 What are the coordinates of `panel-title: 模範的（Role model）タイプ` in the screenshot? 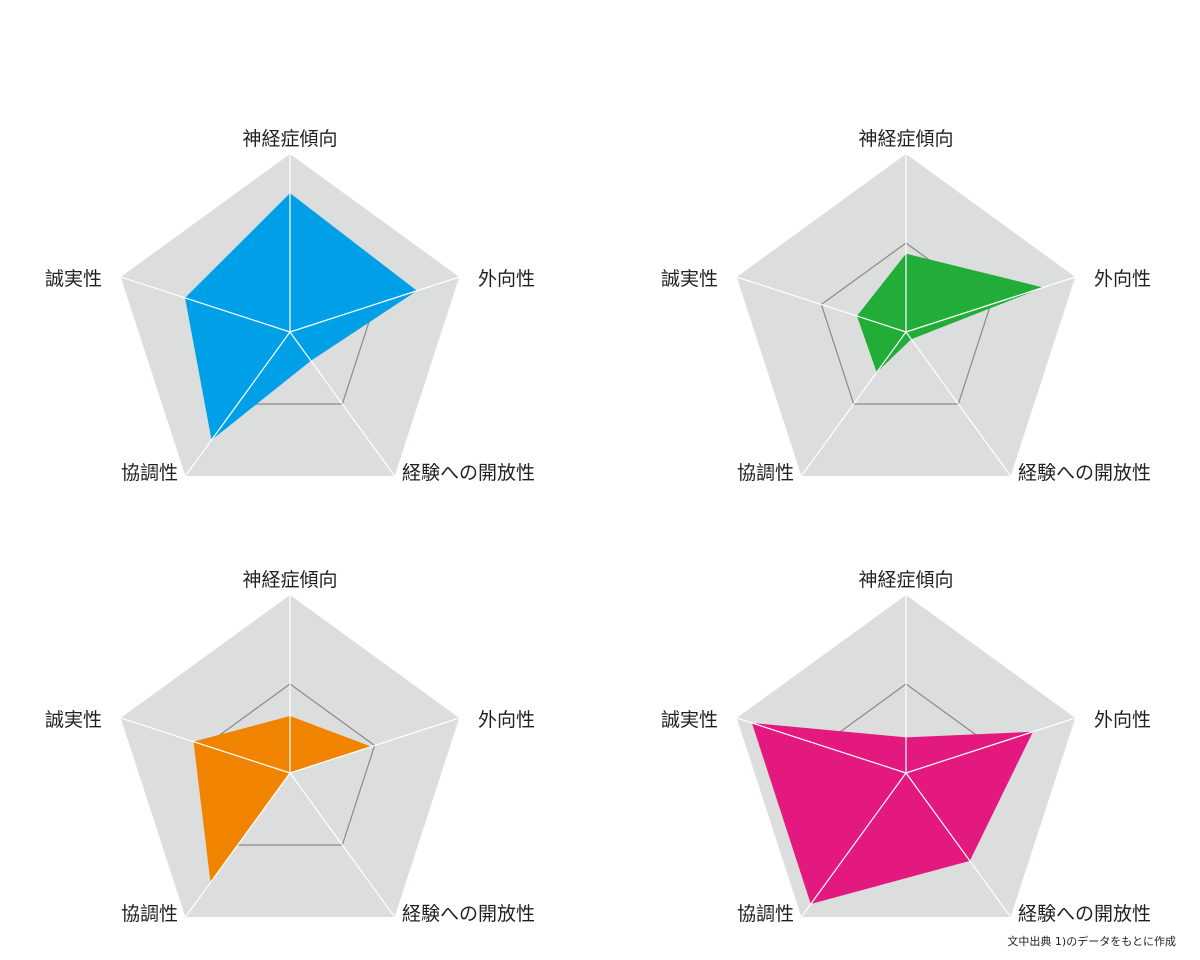 It's located at (906, 504).